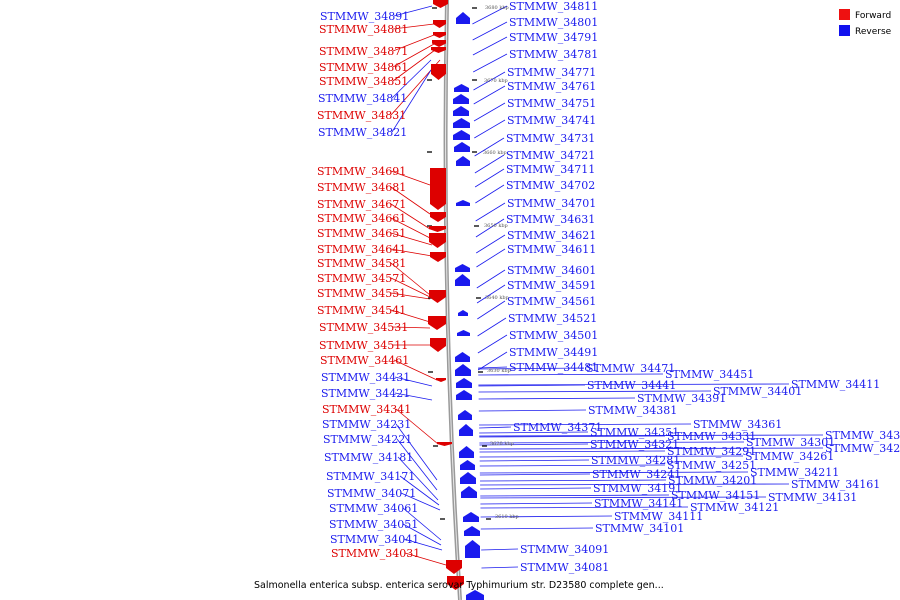  I want to click on reverse-label-stmmw-34561: STMMW_34561, so click(551, 301).